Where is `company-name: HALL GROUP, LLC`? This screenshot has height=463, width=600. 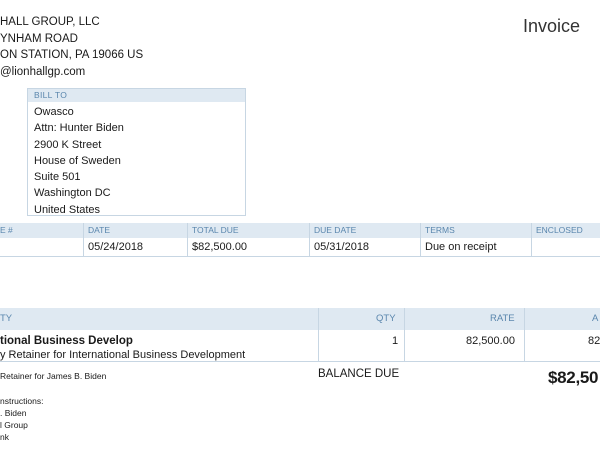
company-name: HALL GROUP, LLC is located at coordinates (50, 22).